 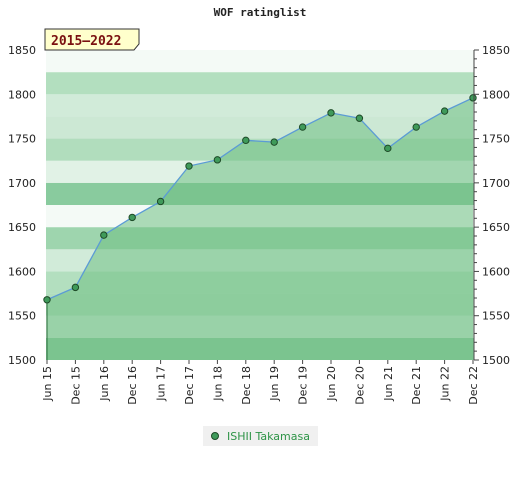 I want to click on x-tick-label: Jun 15, so click(x=47, y=384).